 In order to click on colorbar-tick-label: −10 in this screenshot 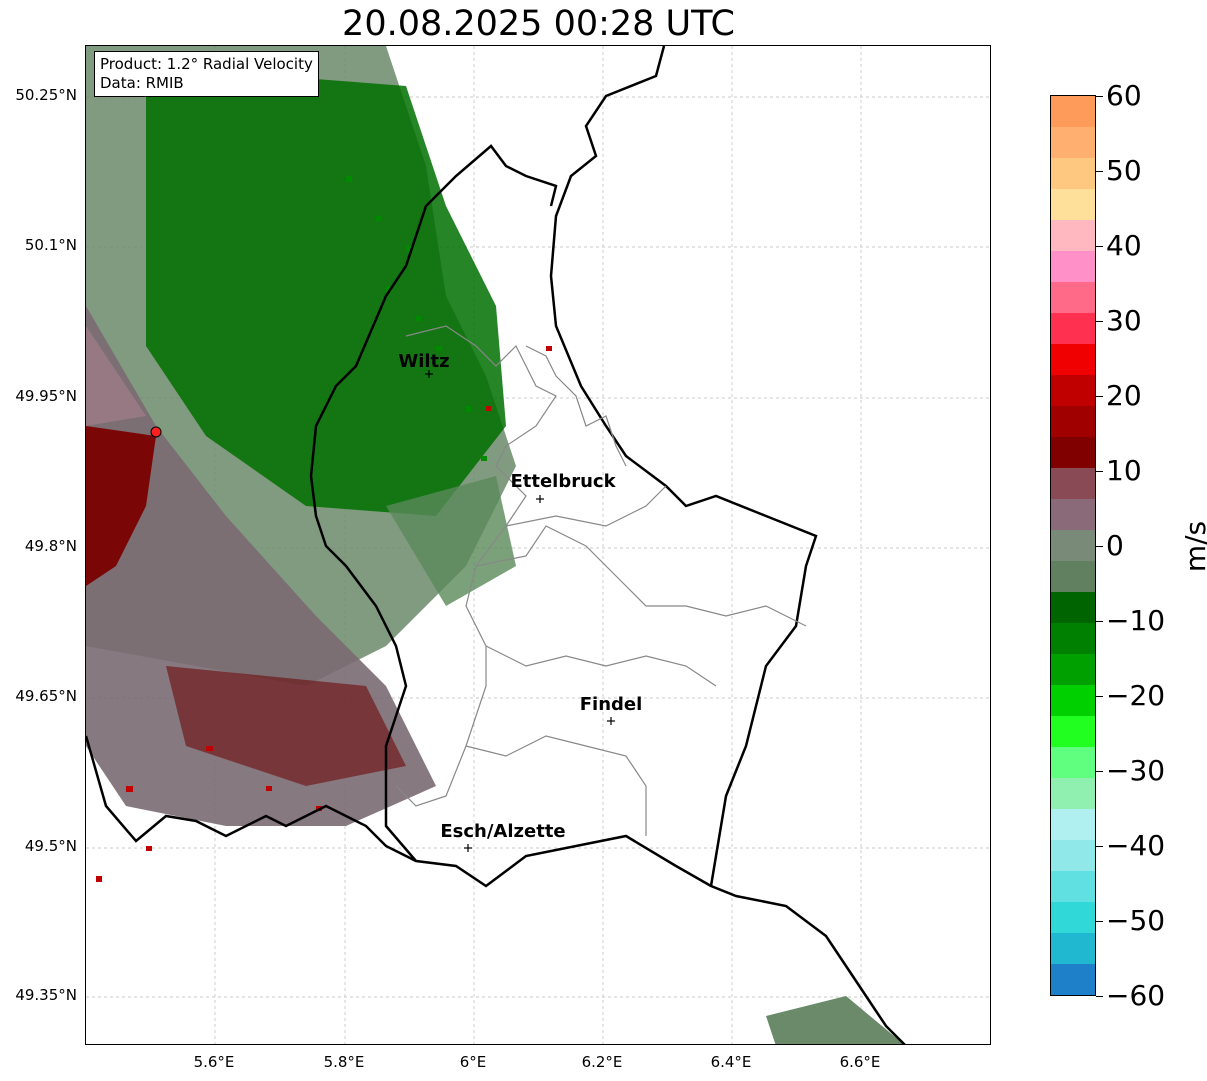, I will do `click(1136, 620)`.